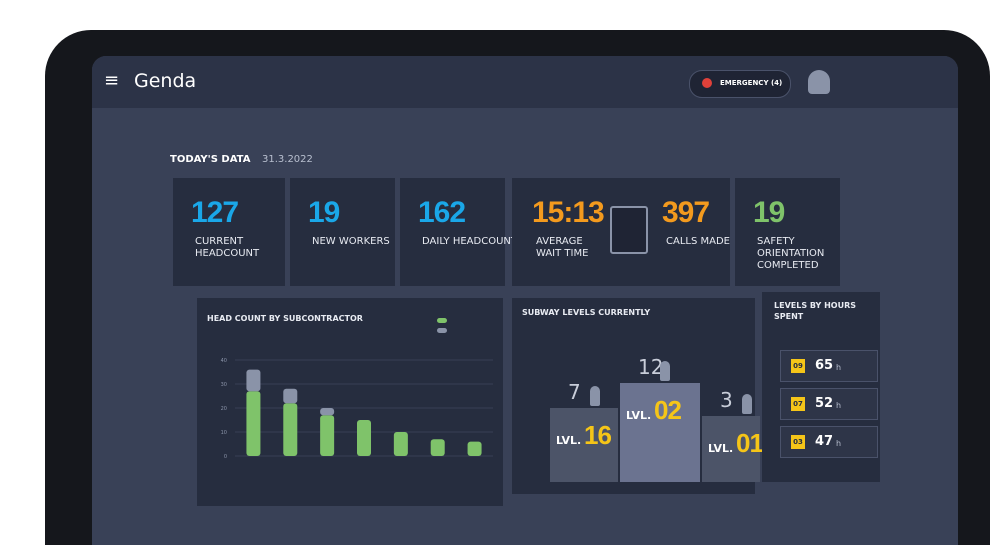 Image resolution: width=1000 pixels, height=545 pixels. Describe the element at coordinates (698, 241) in the screenshot. I see `stat-label: CALLS MADE` at that location.